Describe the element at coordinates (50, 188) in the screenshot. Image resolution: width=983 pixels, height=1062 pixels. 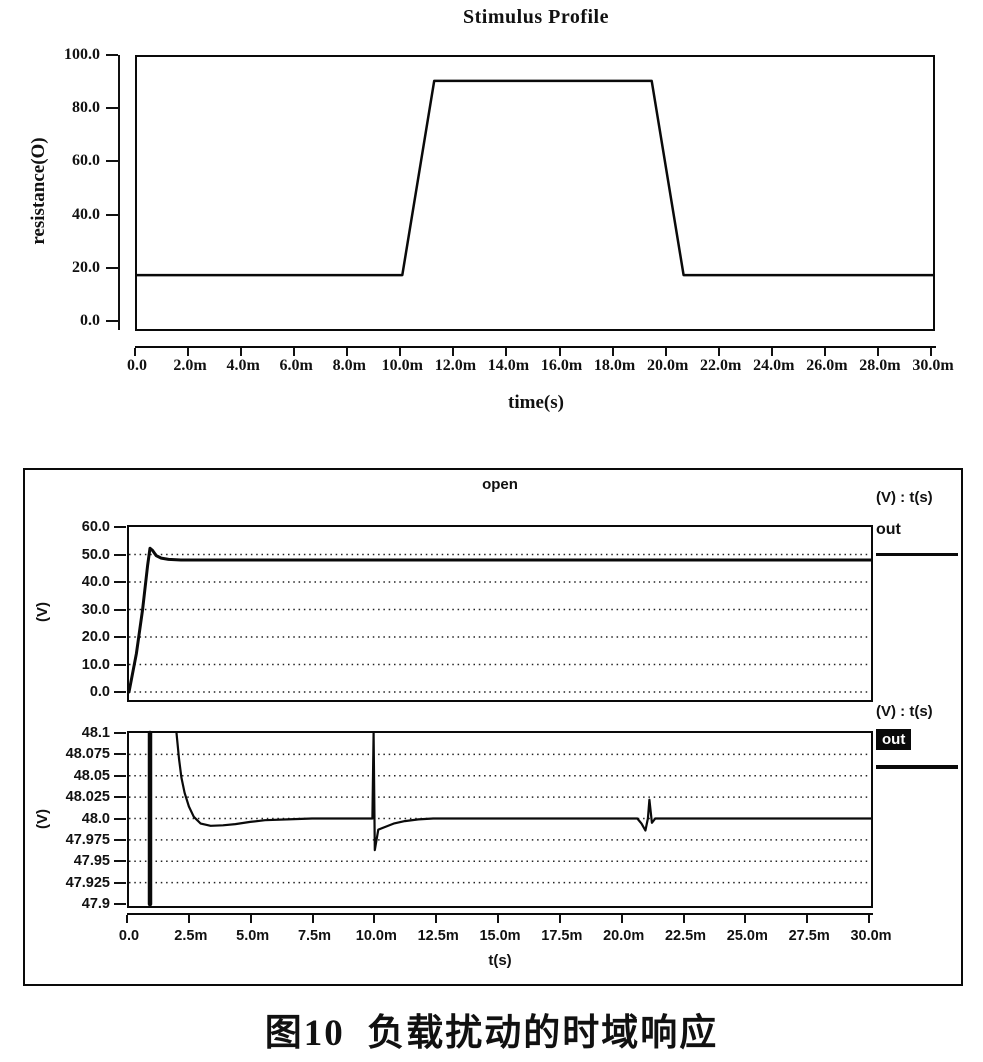
I see `stimulus-y-tick-labels: 100.0 80.0 60.0 40.0 20.0 0.0` at that location.